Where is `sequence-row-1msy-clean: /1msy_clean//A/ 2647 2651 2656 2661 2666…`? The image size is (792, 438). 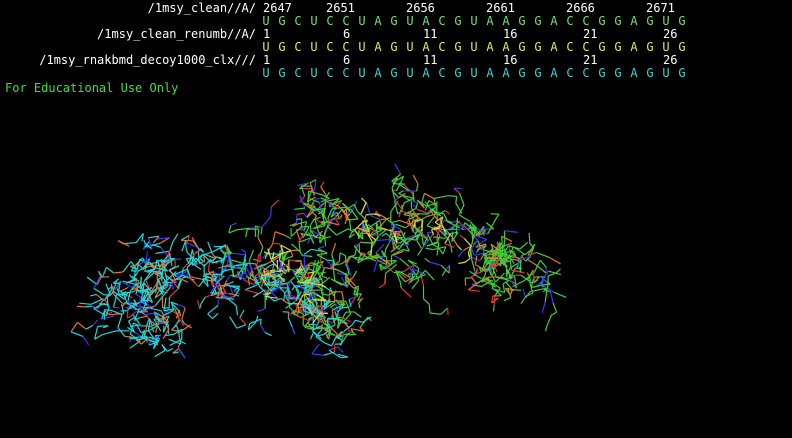
sequence-row-1msy-clean: /1msy_clean//A/ 2647 2651 2656 2661 2666… is located at coordinates (396, 8).